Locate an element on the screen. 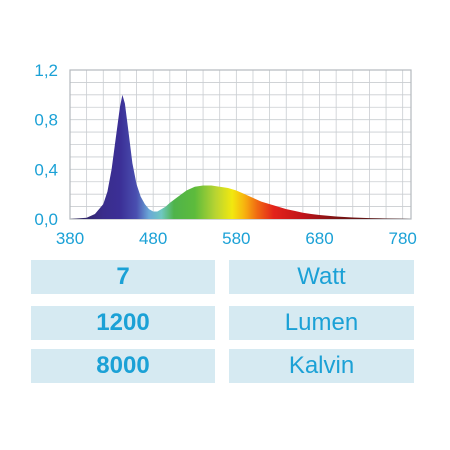 The image size is (450, 450). y-tick-label: 1,2 is located at coordinates (46, 70).